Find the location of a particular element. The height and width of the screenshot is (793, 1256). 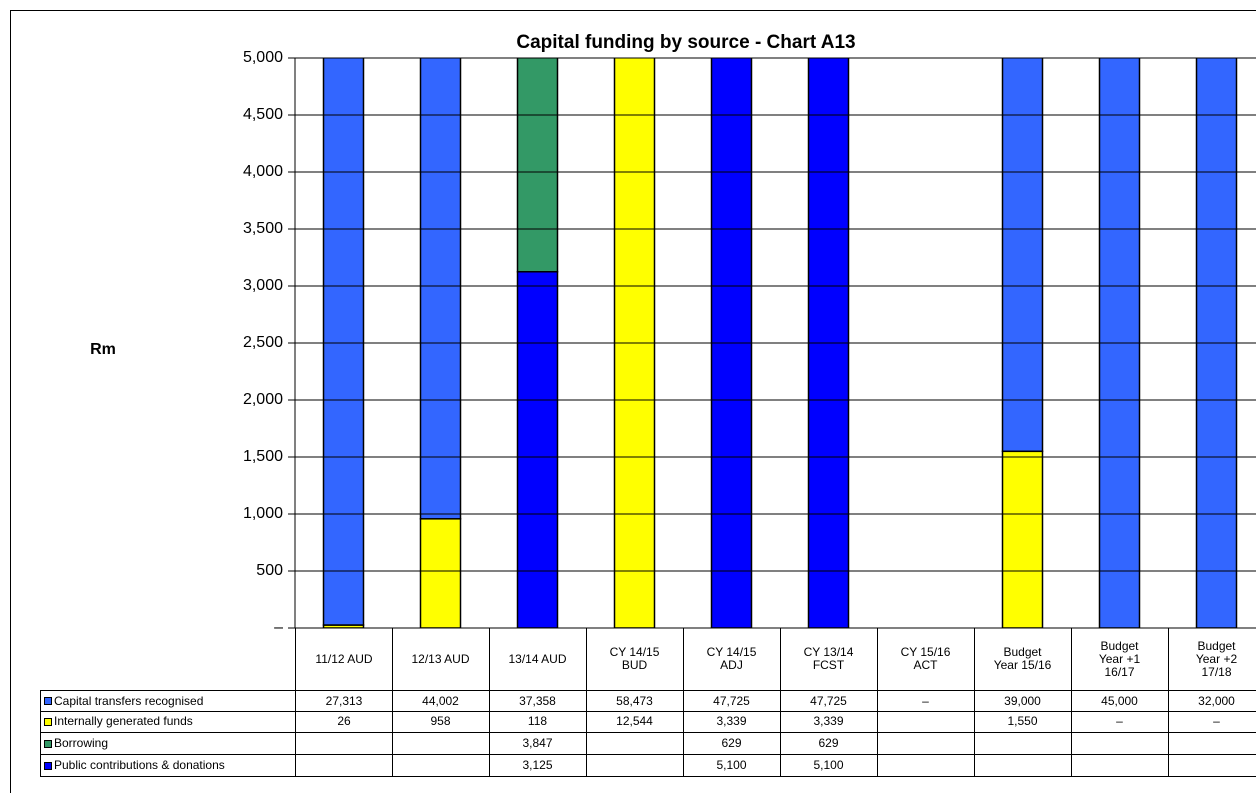

category-label: 11/12 AUD is located at coordinates (344, 659).